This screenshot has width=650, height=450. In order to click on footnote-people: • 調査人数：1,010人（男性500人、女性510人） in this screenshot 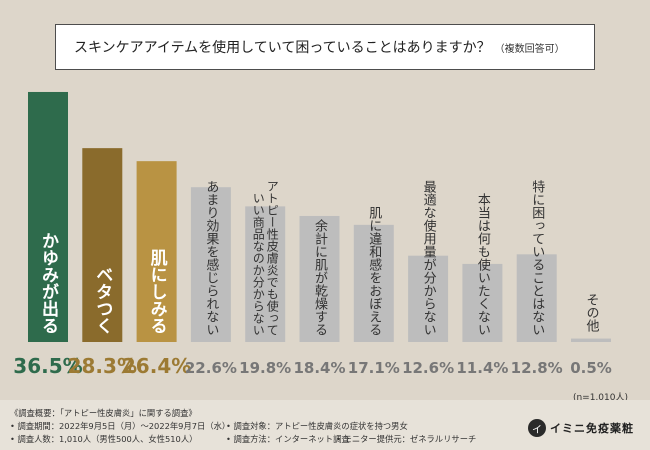, I will do `click(104, 439)`.